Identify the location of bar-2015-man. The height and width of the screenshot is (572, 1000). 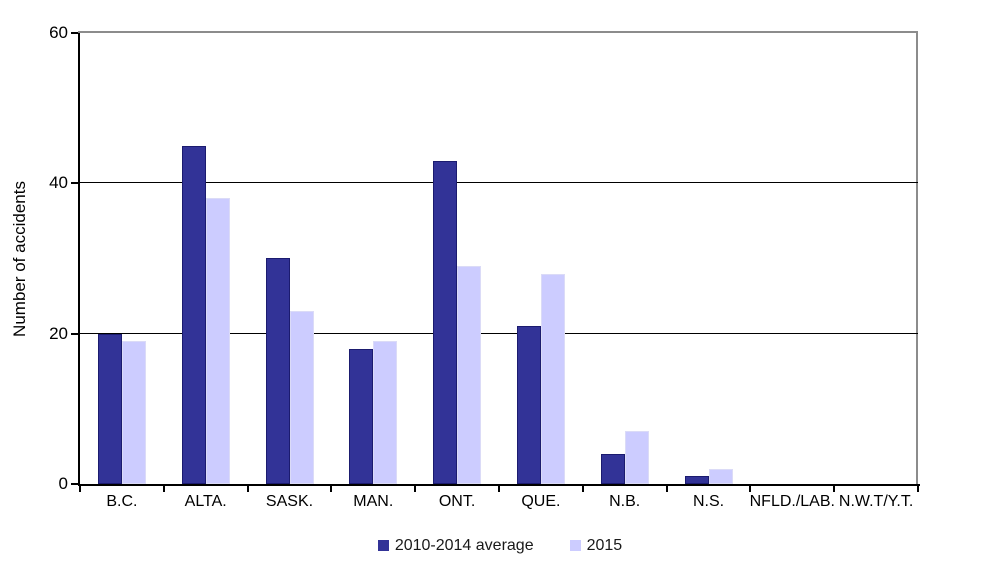
(385, 412).